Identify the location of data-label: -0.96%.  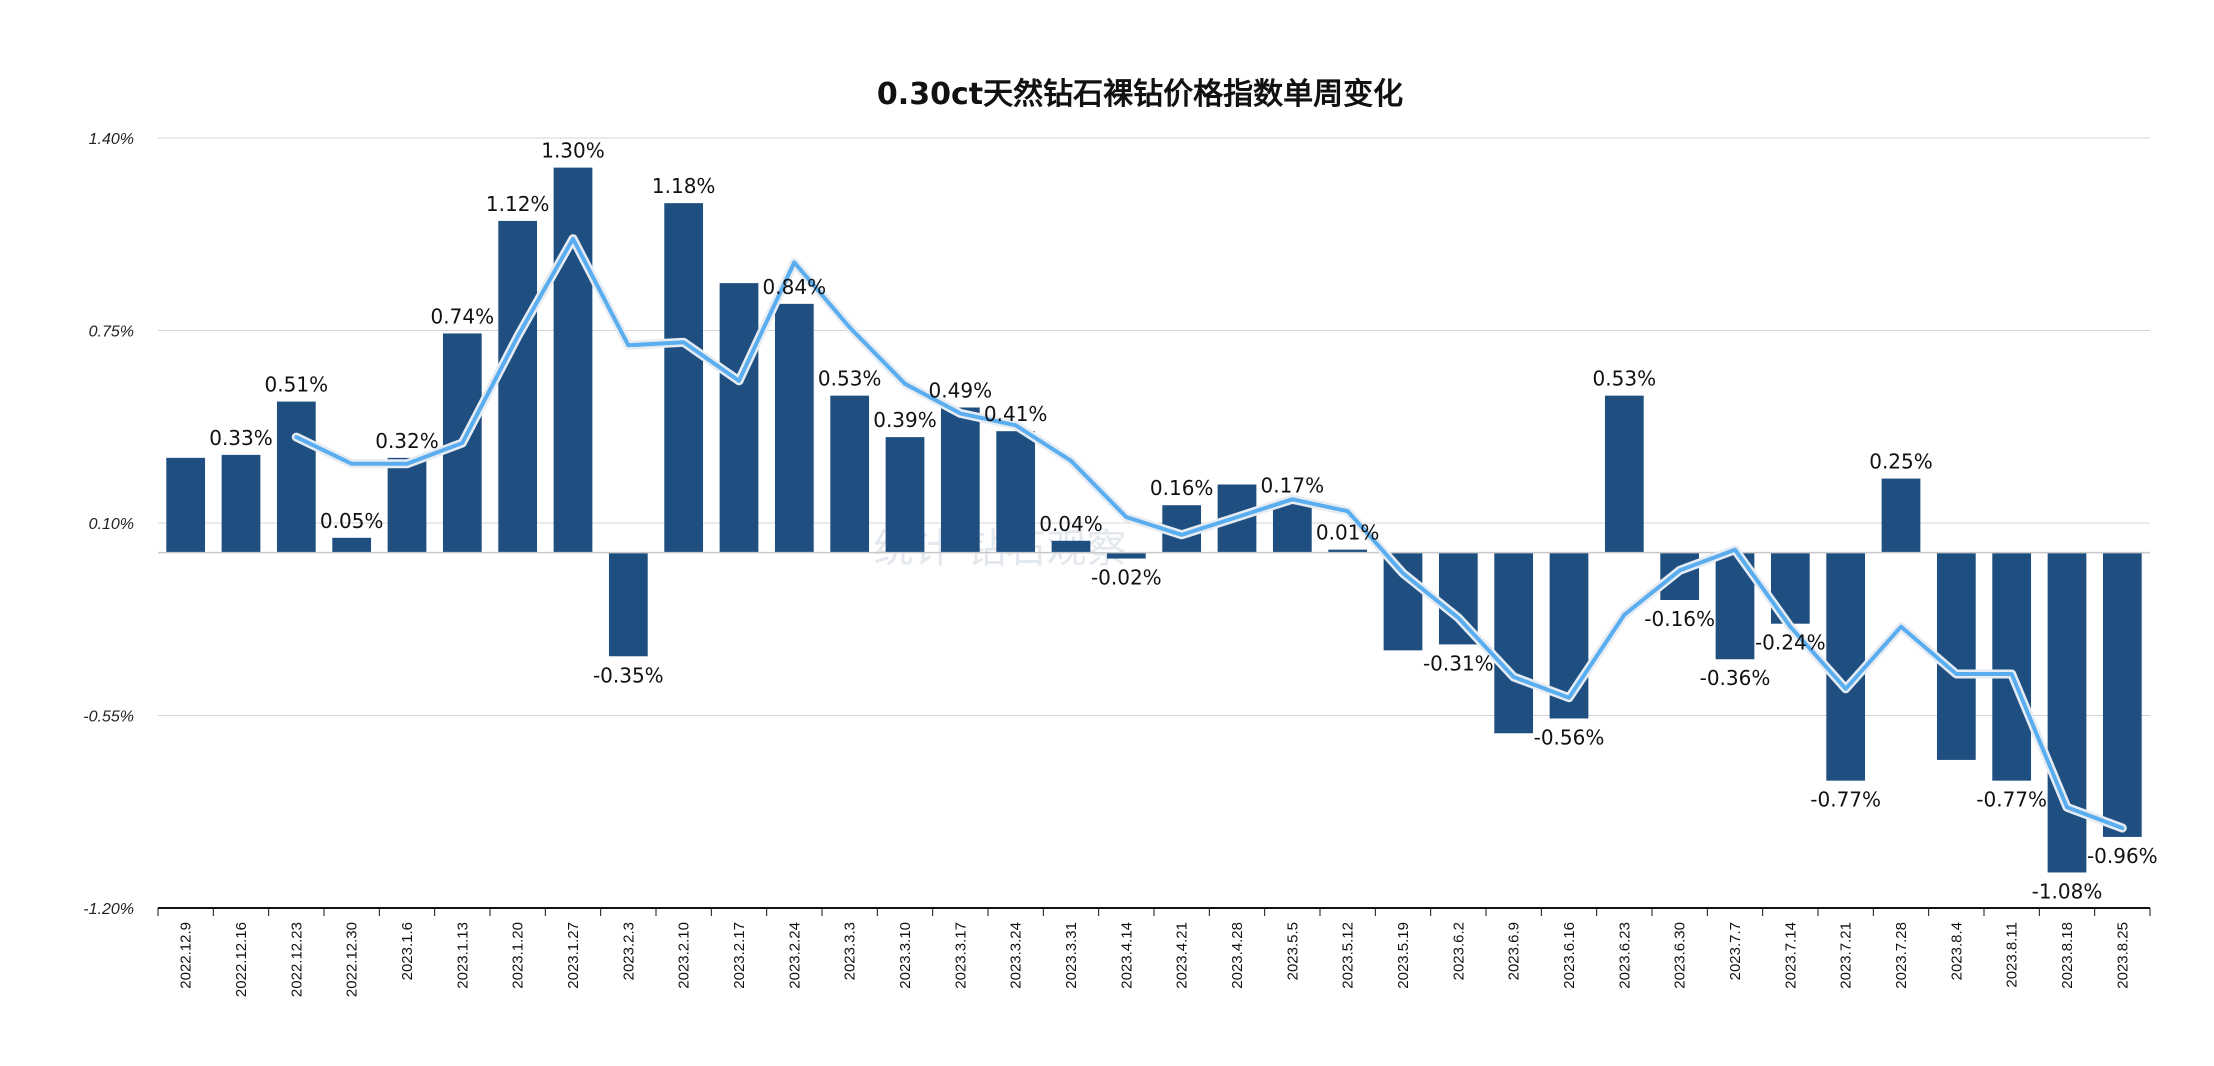
(2122, 856).